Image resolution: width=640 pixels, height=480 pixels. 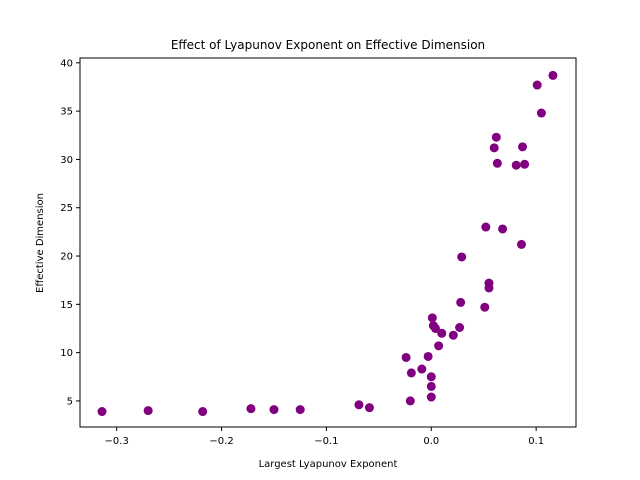 What do you see at coordinates (66, 257) in the screenshot?
I see `y-tick-label: 20` at bounding box center [66, 257].